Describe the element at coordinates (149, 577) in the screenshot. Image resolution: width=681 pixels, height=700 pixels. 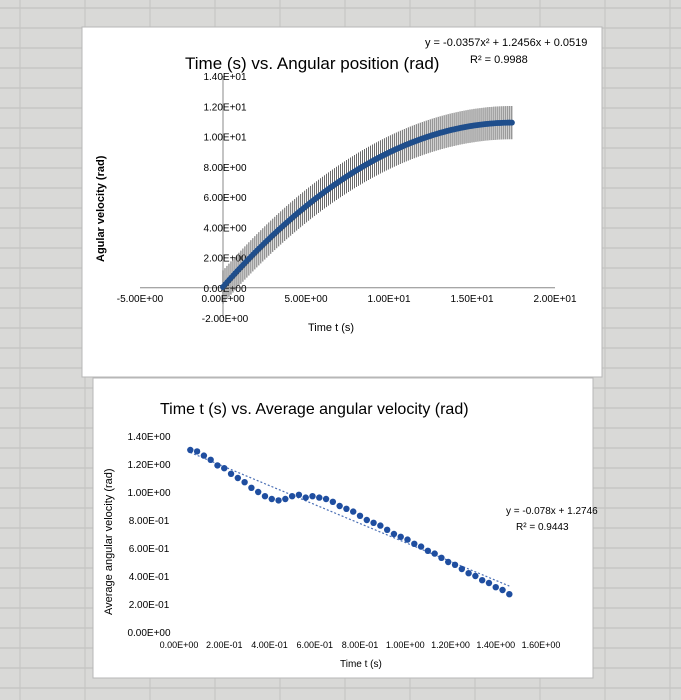
I see `chart-2-y-tick-label: 4.00E-01` at that location.